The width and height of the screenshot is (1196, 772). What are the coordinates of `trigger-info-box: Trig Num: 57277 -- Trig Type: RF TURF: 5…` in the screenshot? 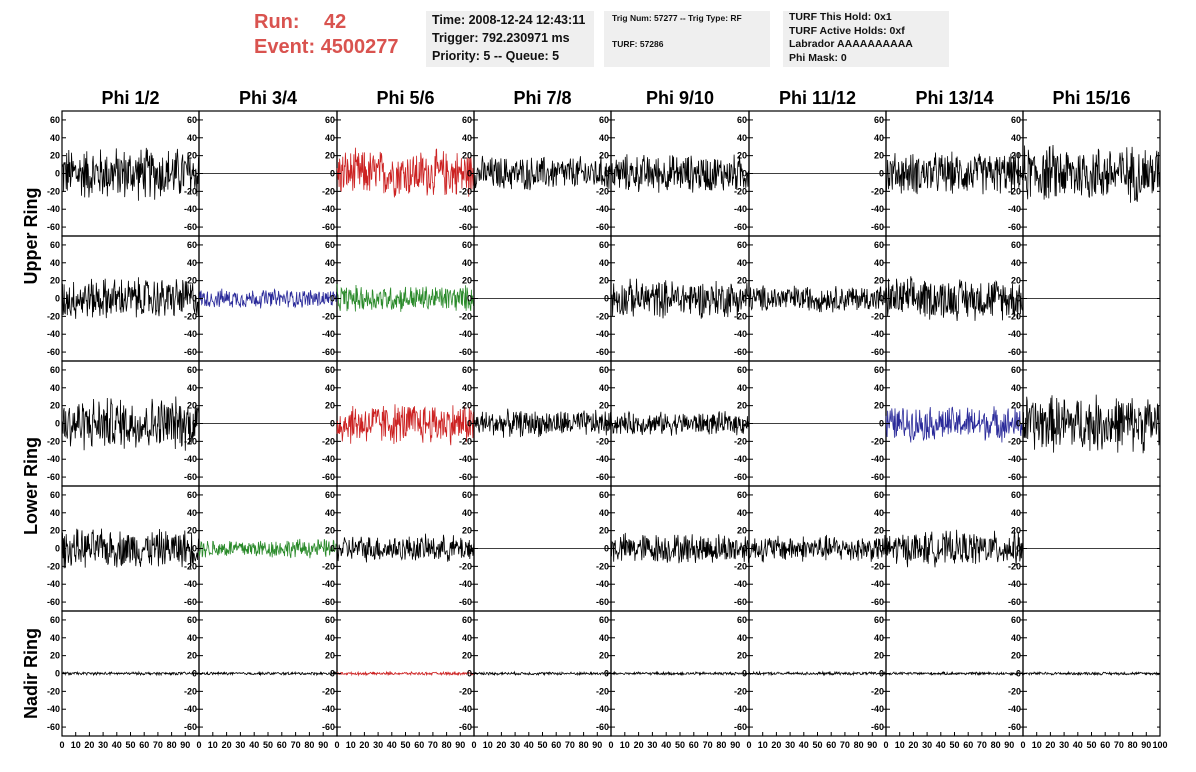 It's located at (687, 39).